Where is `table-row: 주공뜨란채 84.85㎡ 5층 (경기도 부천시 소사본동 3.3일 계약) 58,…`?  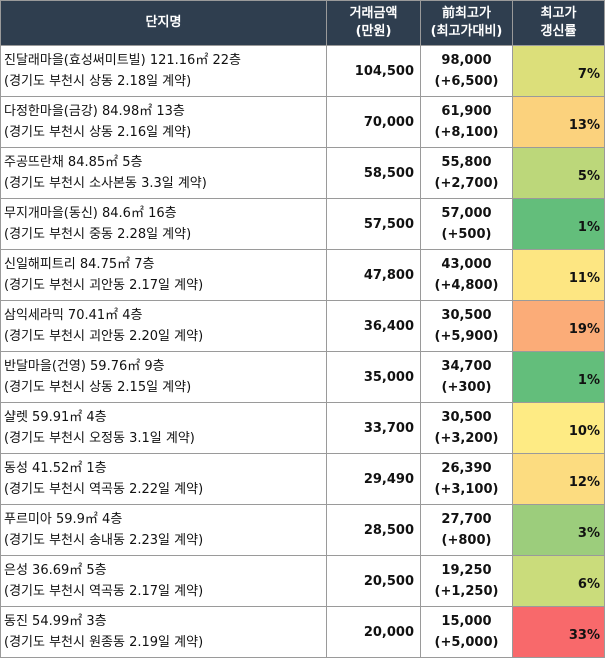 table-row: 주공뜨란채 84.85㎡ 5층 (경기도 부천시 소사본동 3.3일 계약) 58,… is located at coordinates (302, 173).